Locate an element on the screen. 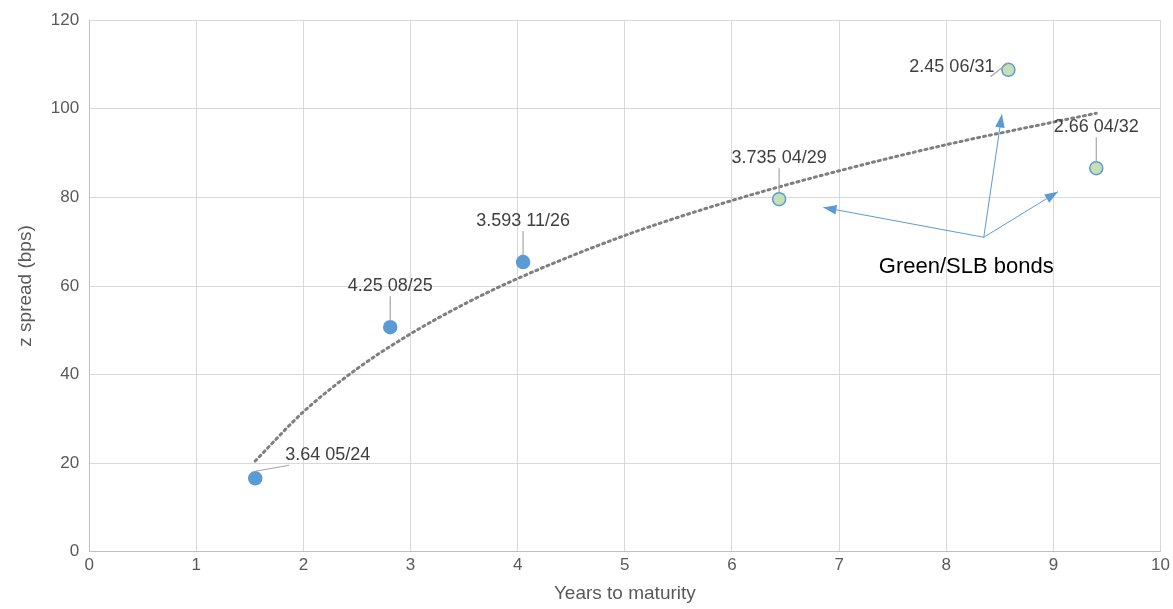 Image resolution: width=1173 pixels, height=609 pixels. annotation: Green/SLB bonds is located at coordinates (966, 266).